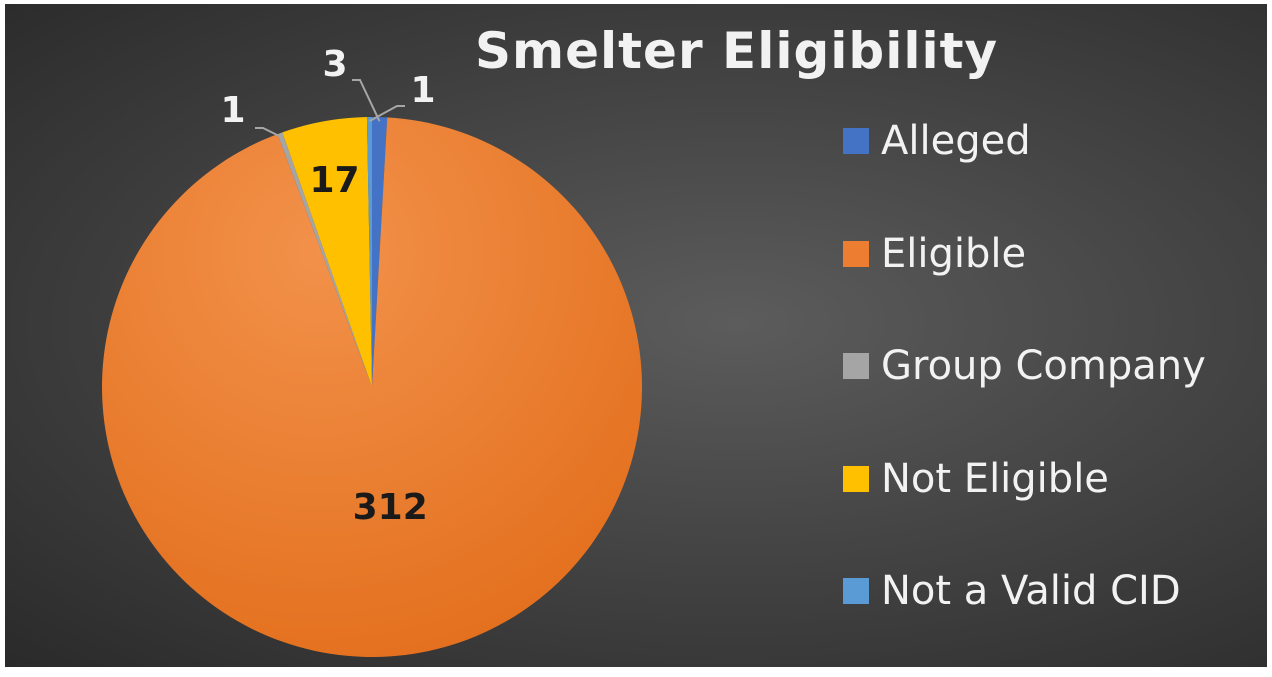 This screenshot has height=677, width=1272. What do you see at coordinates (1024, 620) in the screenshot?
I see `legend-item-not-a-valid-cid: Not a Valid CID` at bounding box center [1024, 620].